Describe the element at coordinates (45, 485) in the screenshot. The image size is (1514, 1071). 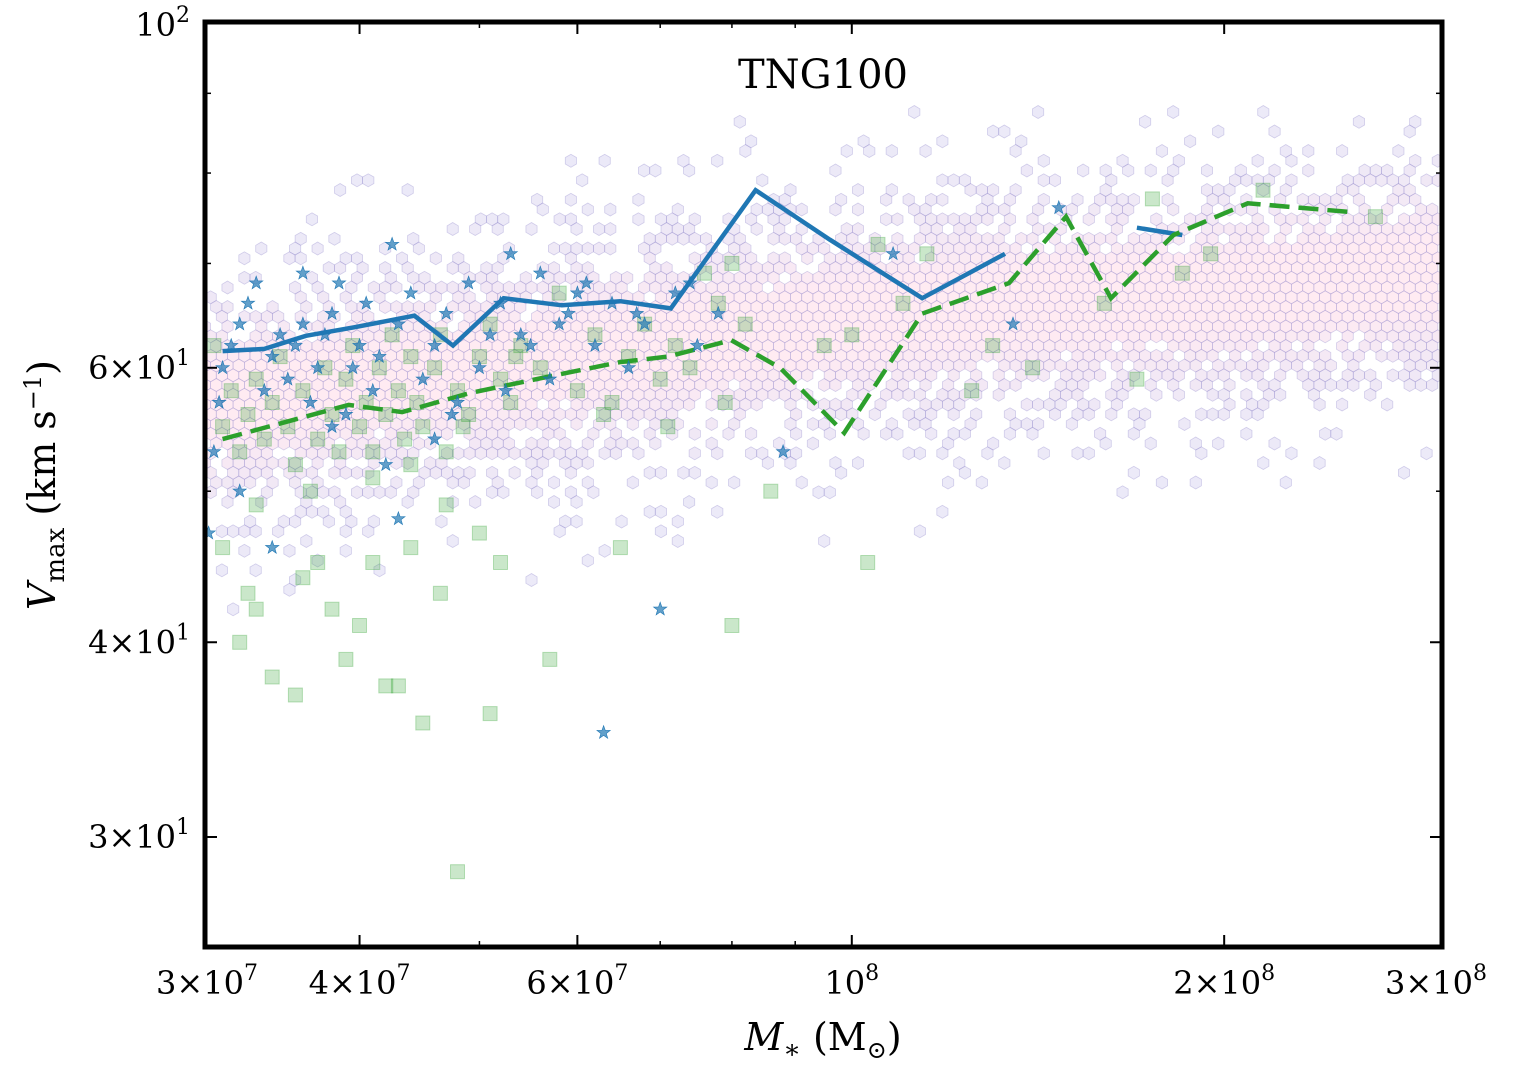
I see `y-axis-label: Vmax (km s−1)` at that location.